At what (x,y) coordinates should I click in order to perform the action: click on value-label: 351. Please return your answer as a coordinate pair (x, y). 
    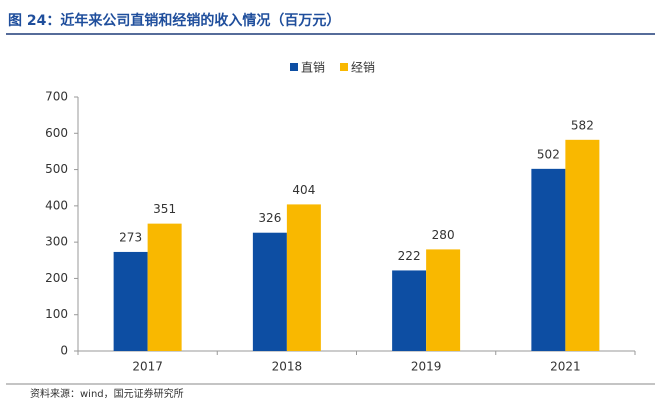
    Looking at the image, I should click on (164, 209).